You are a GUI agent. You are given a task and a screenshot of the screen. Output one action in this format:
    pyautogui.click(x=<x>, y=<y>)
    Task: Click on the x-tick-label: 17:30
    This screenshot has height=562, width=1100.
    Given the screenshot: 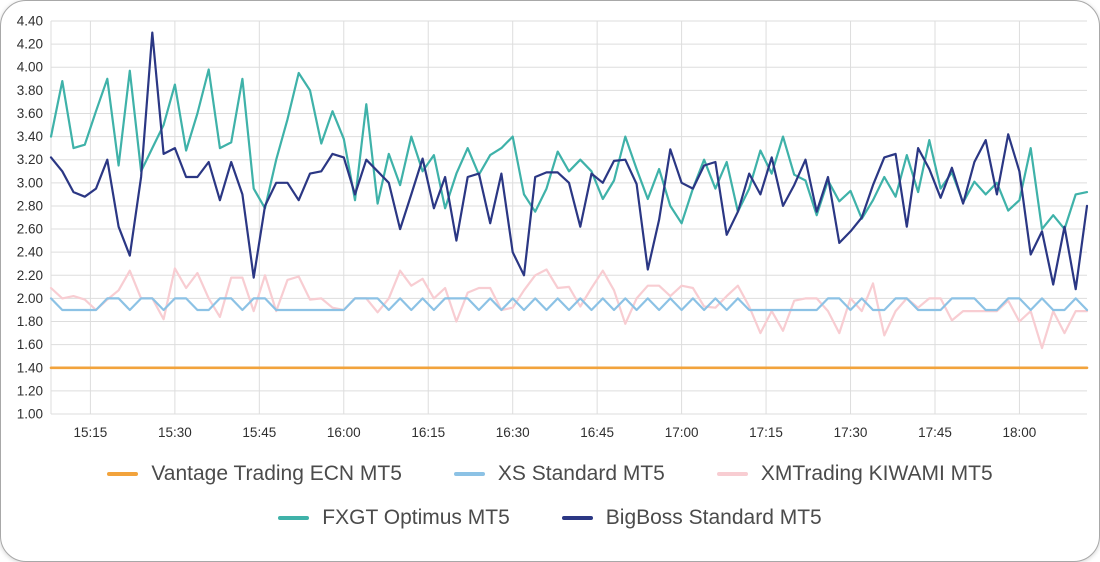 What is the action you would take?
    pyautogui.click(x=851, y=432)
    